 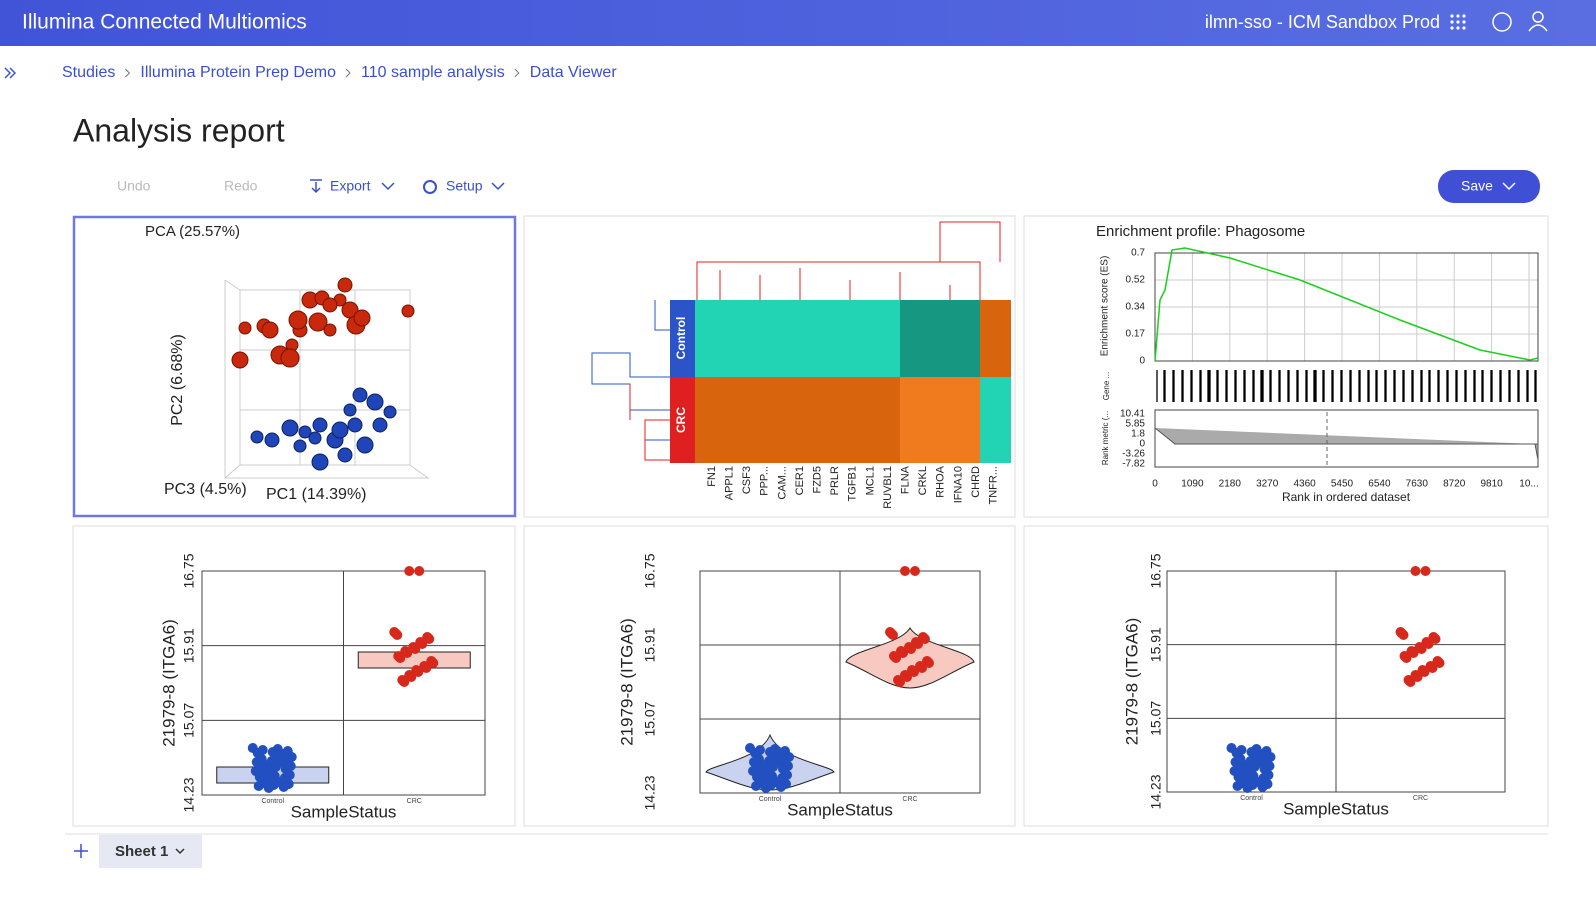 What do you see at coordinates (433, 72) in the screenshot?
I see `breadcrumb-link: 110 sample analysis` at bounding box center [433, 72].